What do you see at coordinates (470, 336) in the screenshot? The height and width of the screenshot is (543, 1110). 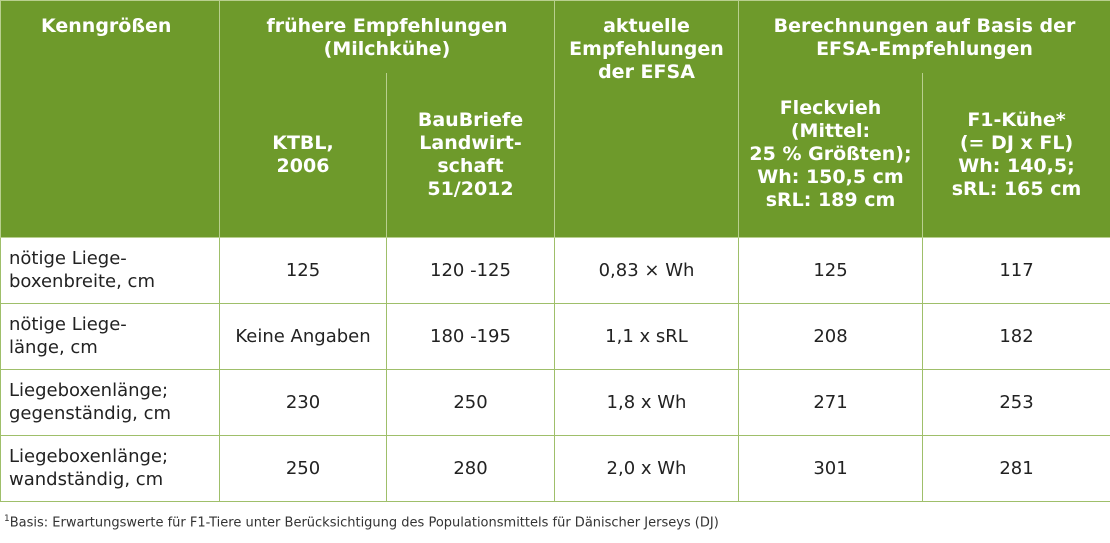 I see `cell-baubriefe: 180 -195` at bounding box center [470, 336].